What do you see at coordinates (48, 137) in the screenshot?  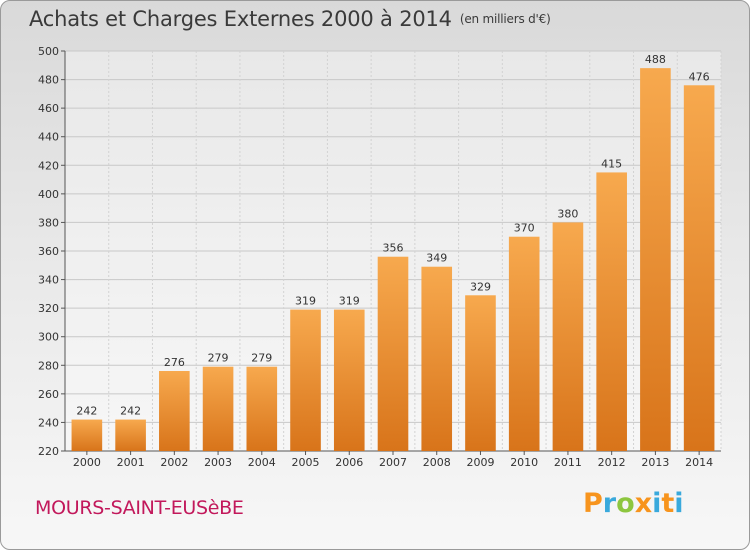 I see `y-tick-label: 440` at bounding box center [48, 137].